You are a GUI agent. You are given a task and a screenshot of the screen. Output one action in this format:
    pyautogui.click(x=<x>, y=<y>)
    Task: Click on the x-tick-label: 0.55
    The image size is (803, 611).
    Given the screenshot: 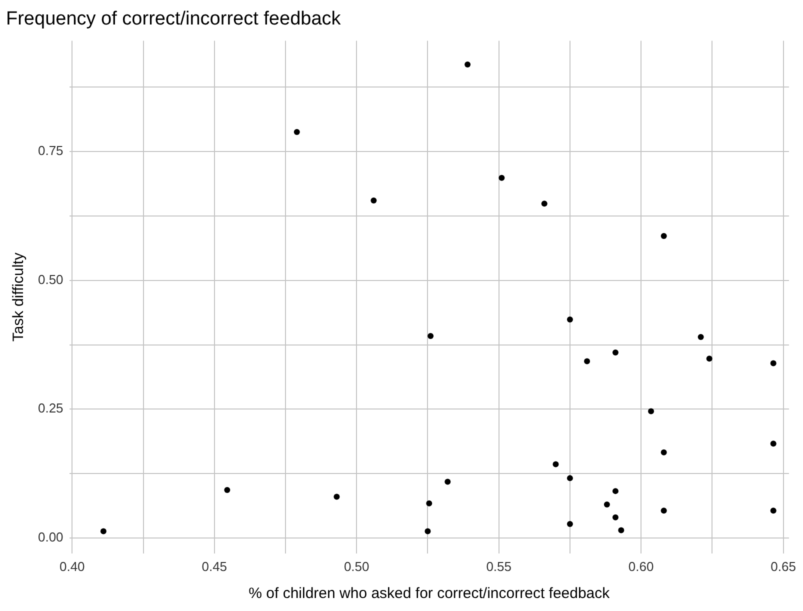 What is the action you would take?
    pyautogui.click(x=499, y=566)
    